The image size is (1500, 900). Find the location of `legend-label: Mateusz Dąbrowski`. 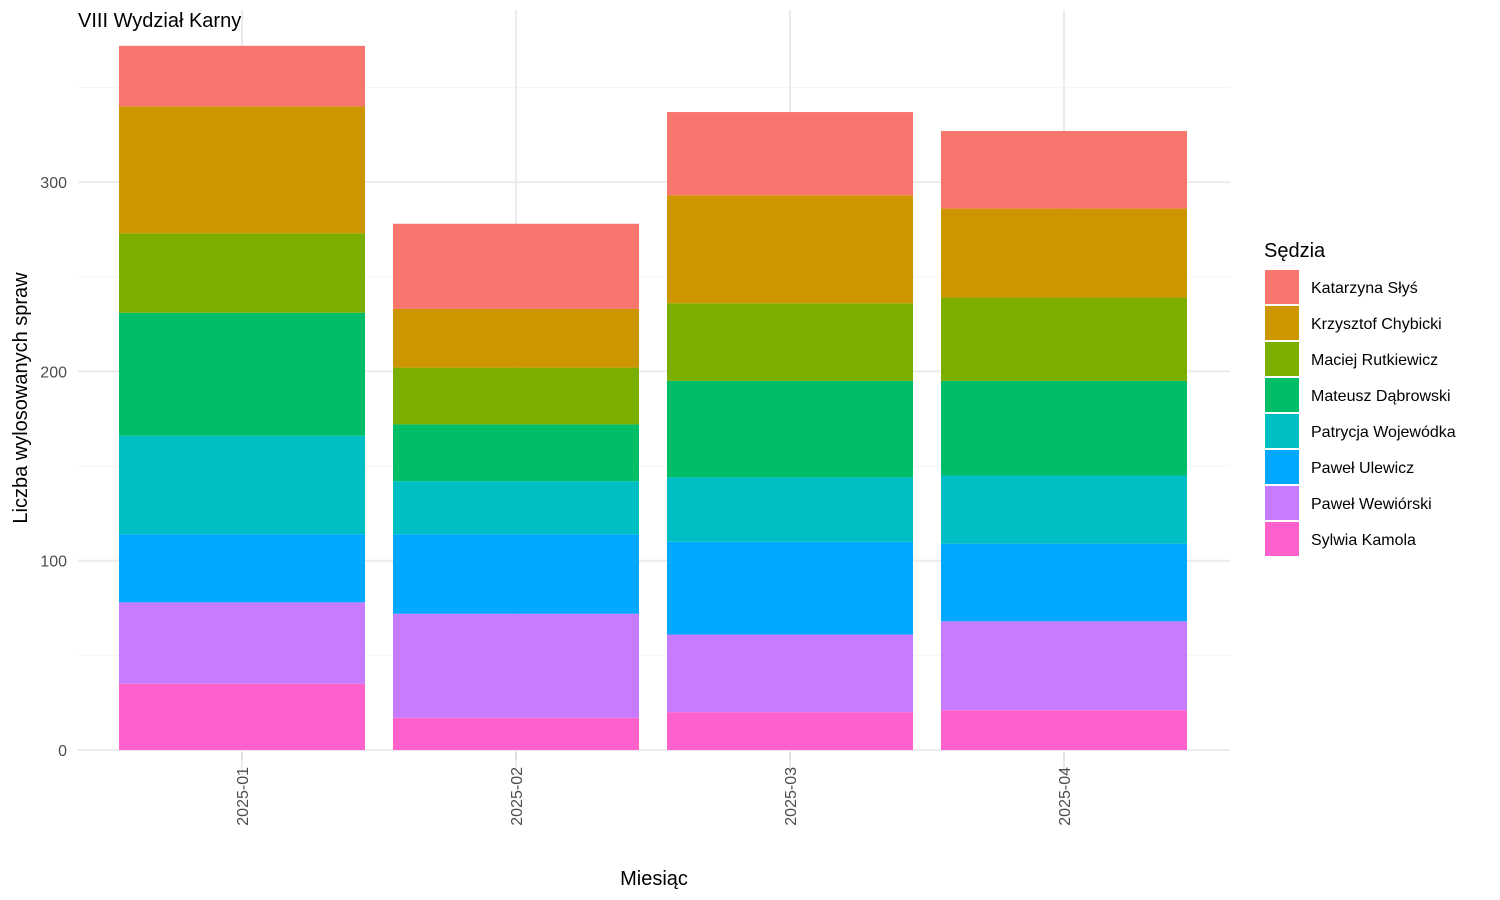

legend-label: Mateusz Dąbrowski is located at coordinates (1381, 396).